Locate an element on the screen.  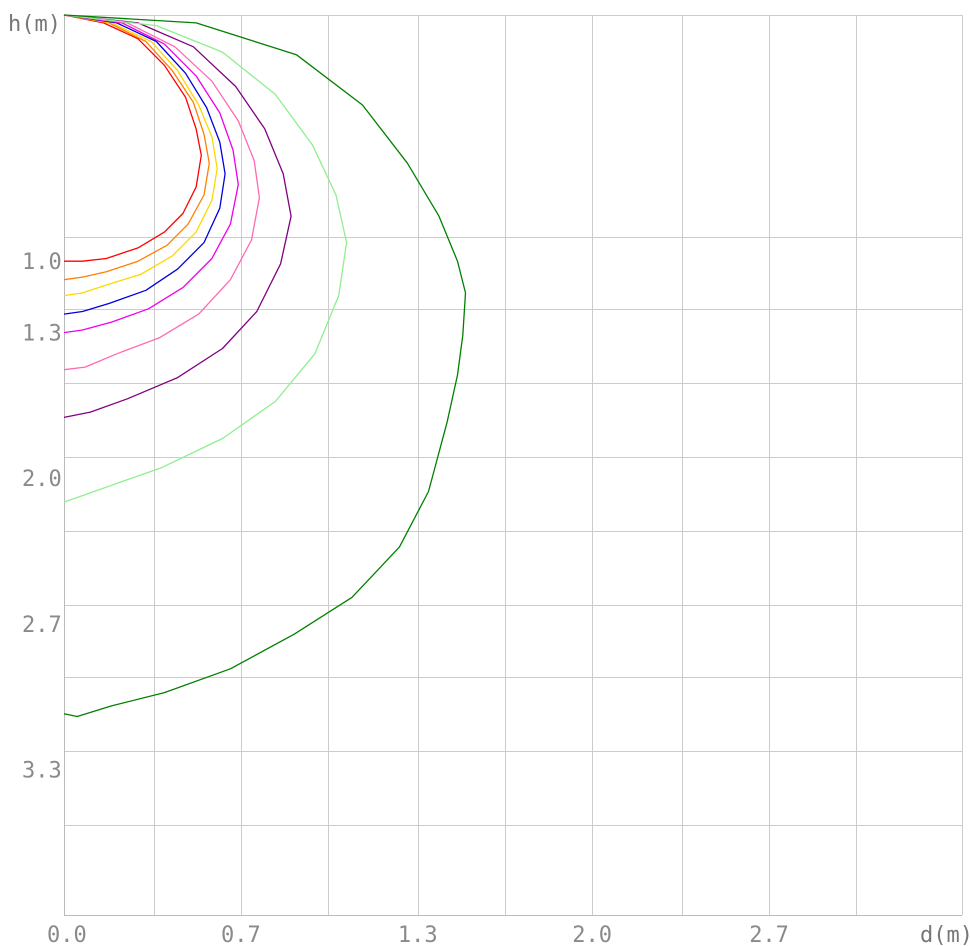
x-tick-label: 0.0 is located at coordinates (67, 934).